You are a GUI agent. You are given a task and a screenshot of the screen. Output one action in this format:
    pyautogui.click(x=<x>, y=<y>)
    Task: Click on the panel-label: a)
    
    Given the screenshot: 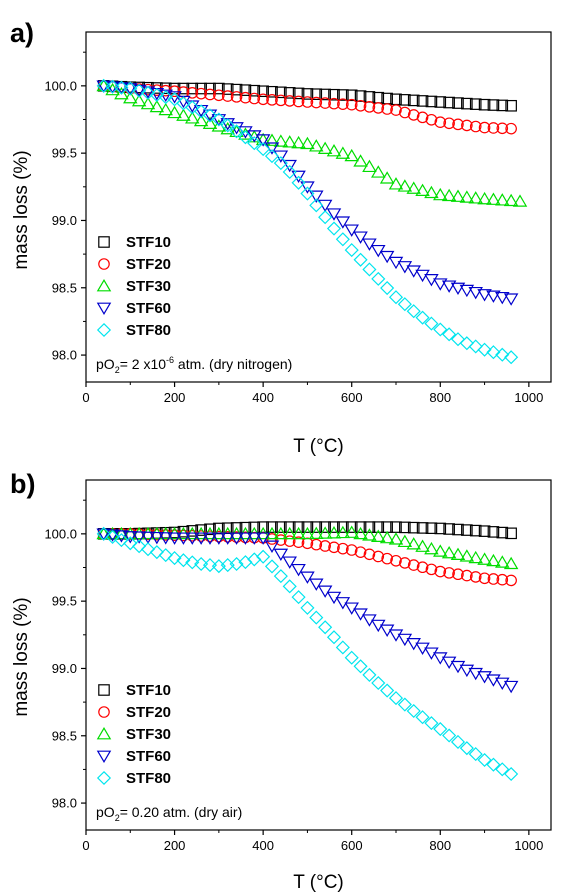 What is the action you would take?
    pyautogui.click(x=22, y=33)
    